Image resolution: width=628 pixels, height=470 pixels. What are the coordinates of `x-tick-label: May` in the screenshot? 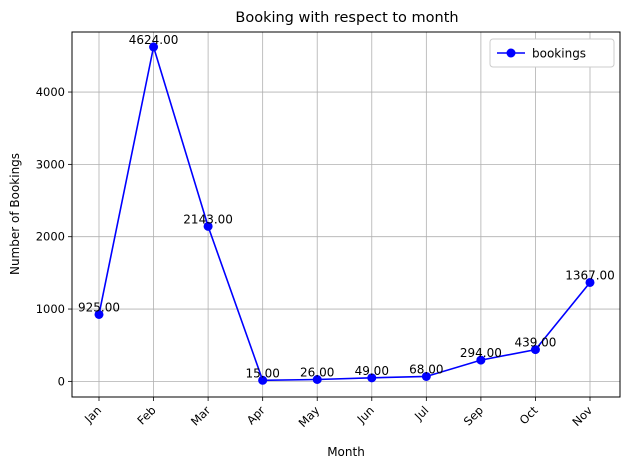 It's located at (309, 416).